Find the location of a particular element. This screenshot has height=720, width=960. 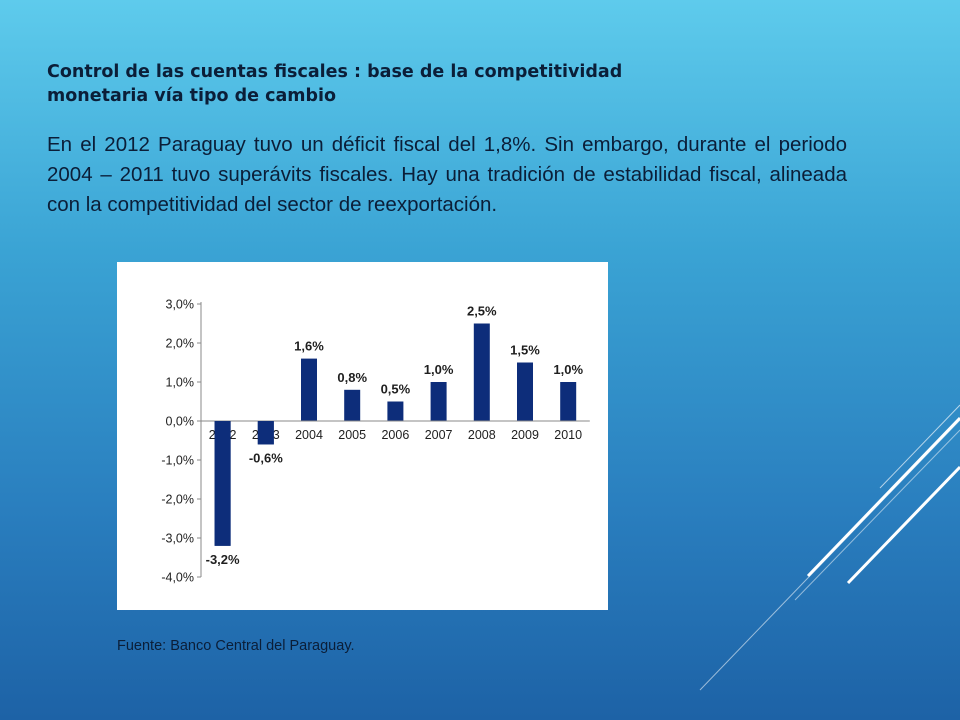

bar-2005 is located at coordinates (352, 405).